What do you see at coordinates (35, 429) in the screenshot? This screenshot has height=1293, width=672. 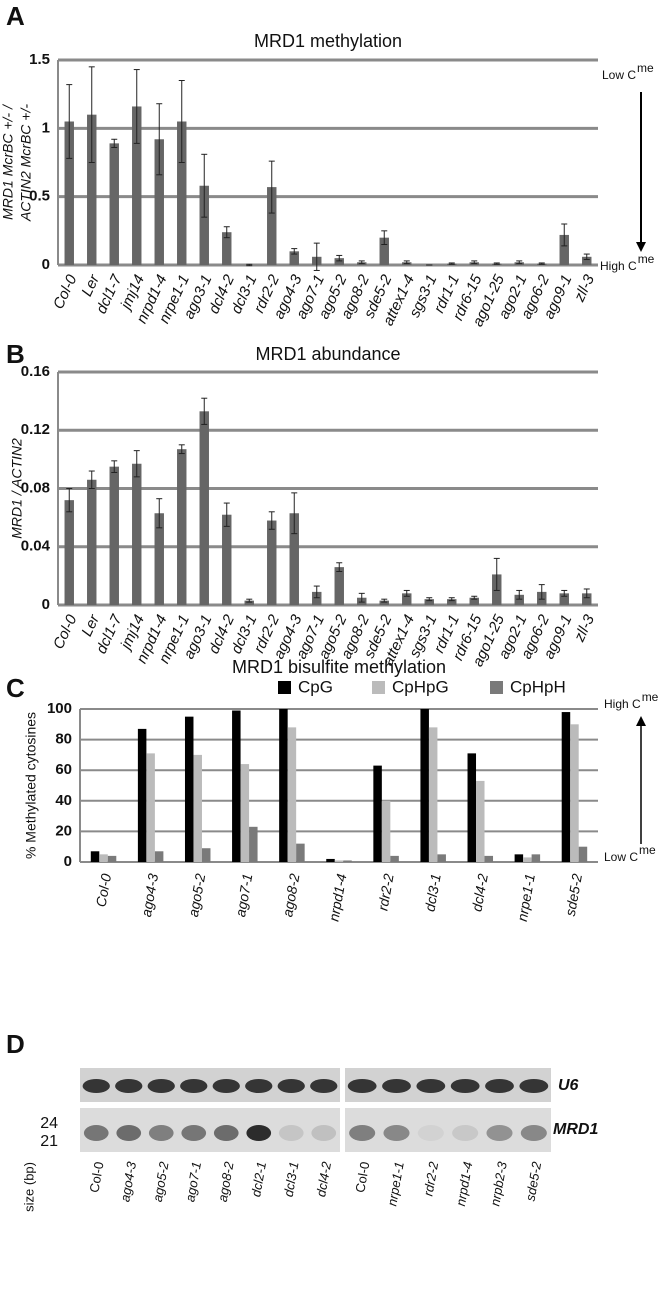 I see `y-tick-label: 0.12` at bounding box center [35, 429].